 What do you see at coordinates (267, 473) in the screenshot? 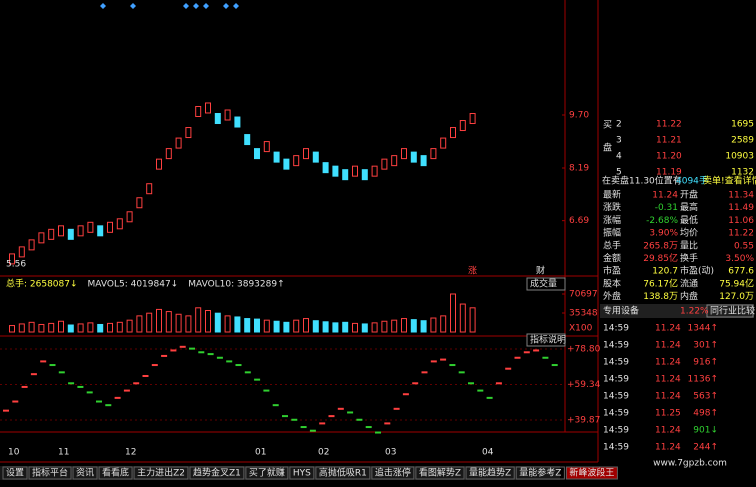
I see `tab: 买了就赚` at bounding box center [267, 473].